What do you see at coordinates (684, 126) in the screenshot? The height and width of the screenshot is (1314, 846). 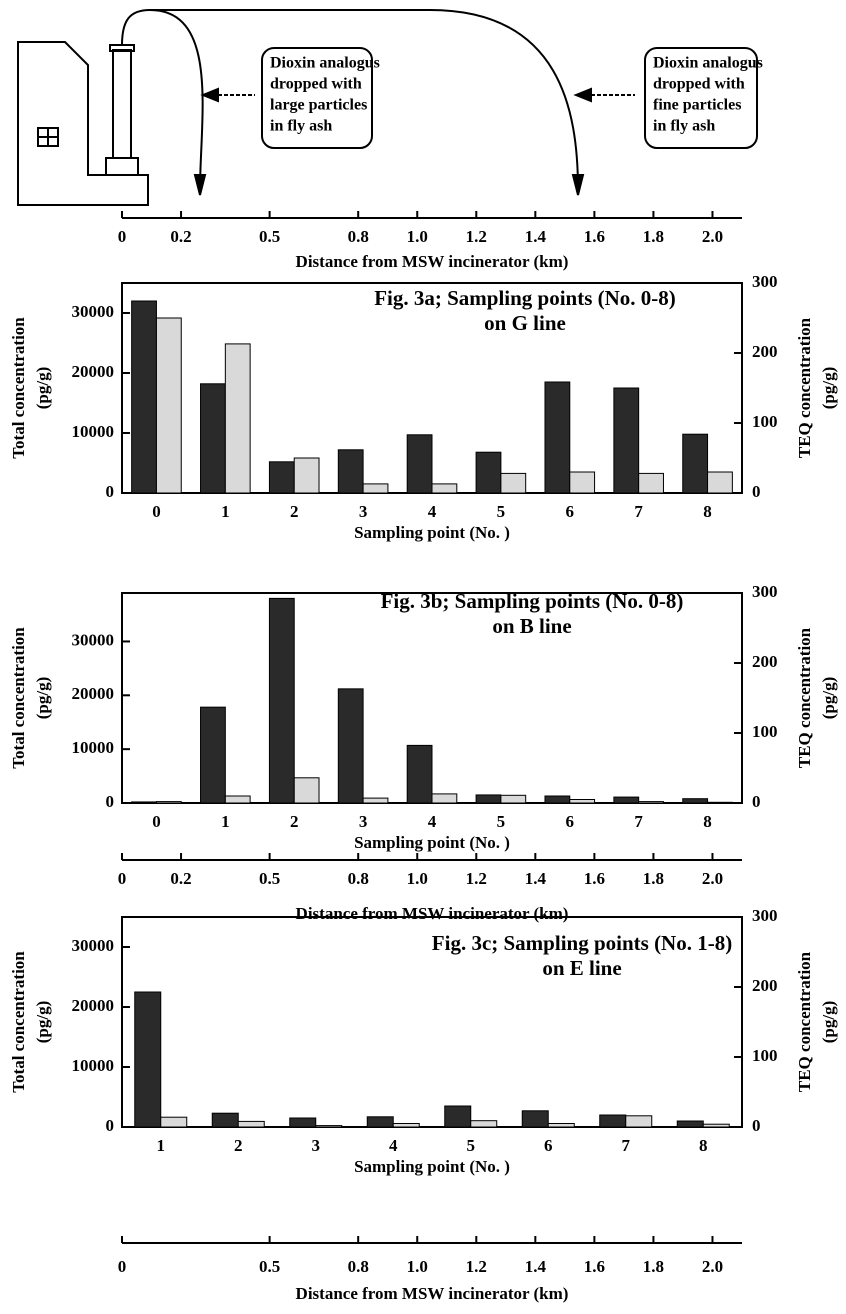 I see `callout-line: in fly ash` at bounding box center [684, 126].